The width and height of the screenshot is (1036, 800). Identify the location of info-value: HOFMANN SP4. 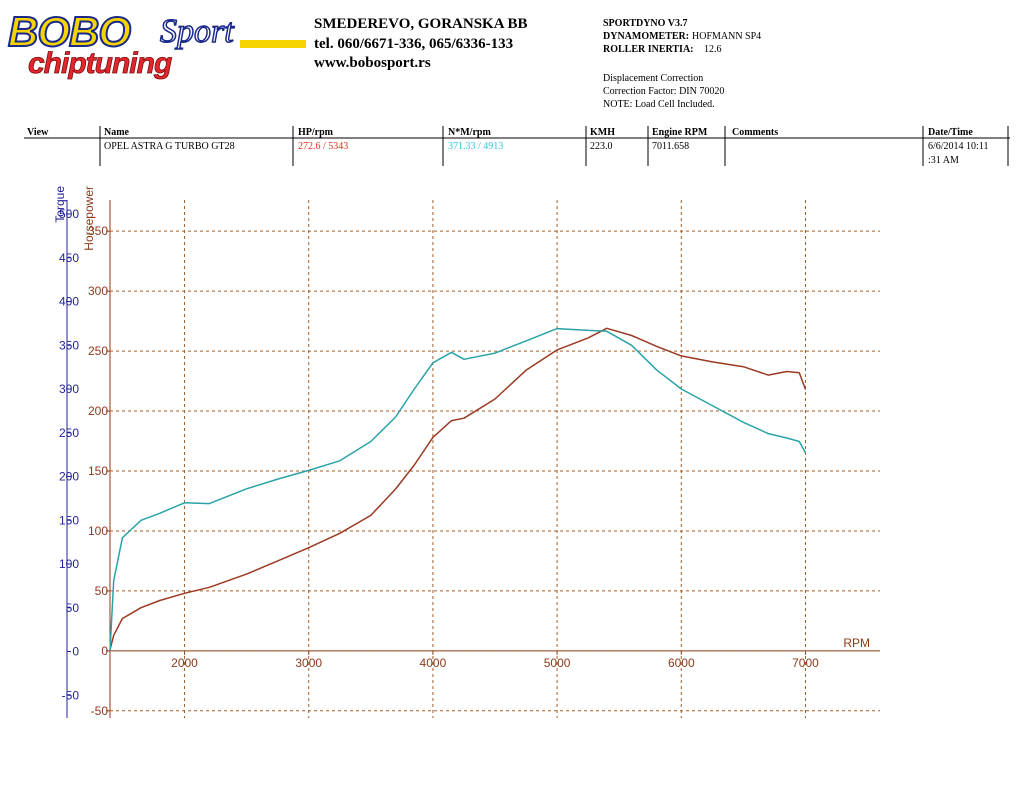
(726, 36).